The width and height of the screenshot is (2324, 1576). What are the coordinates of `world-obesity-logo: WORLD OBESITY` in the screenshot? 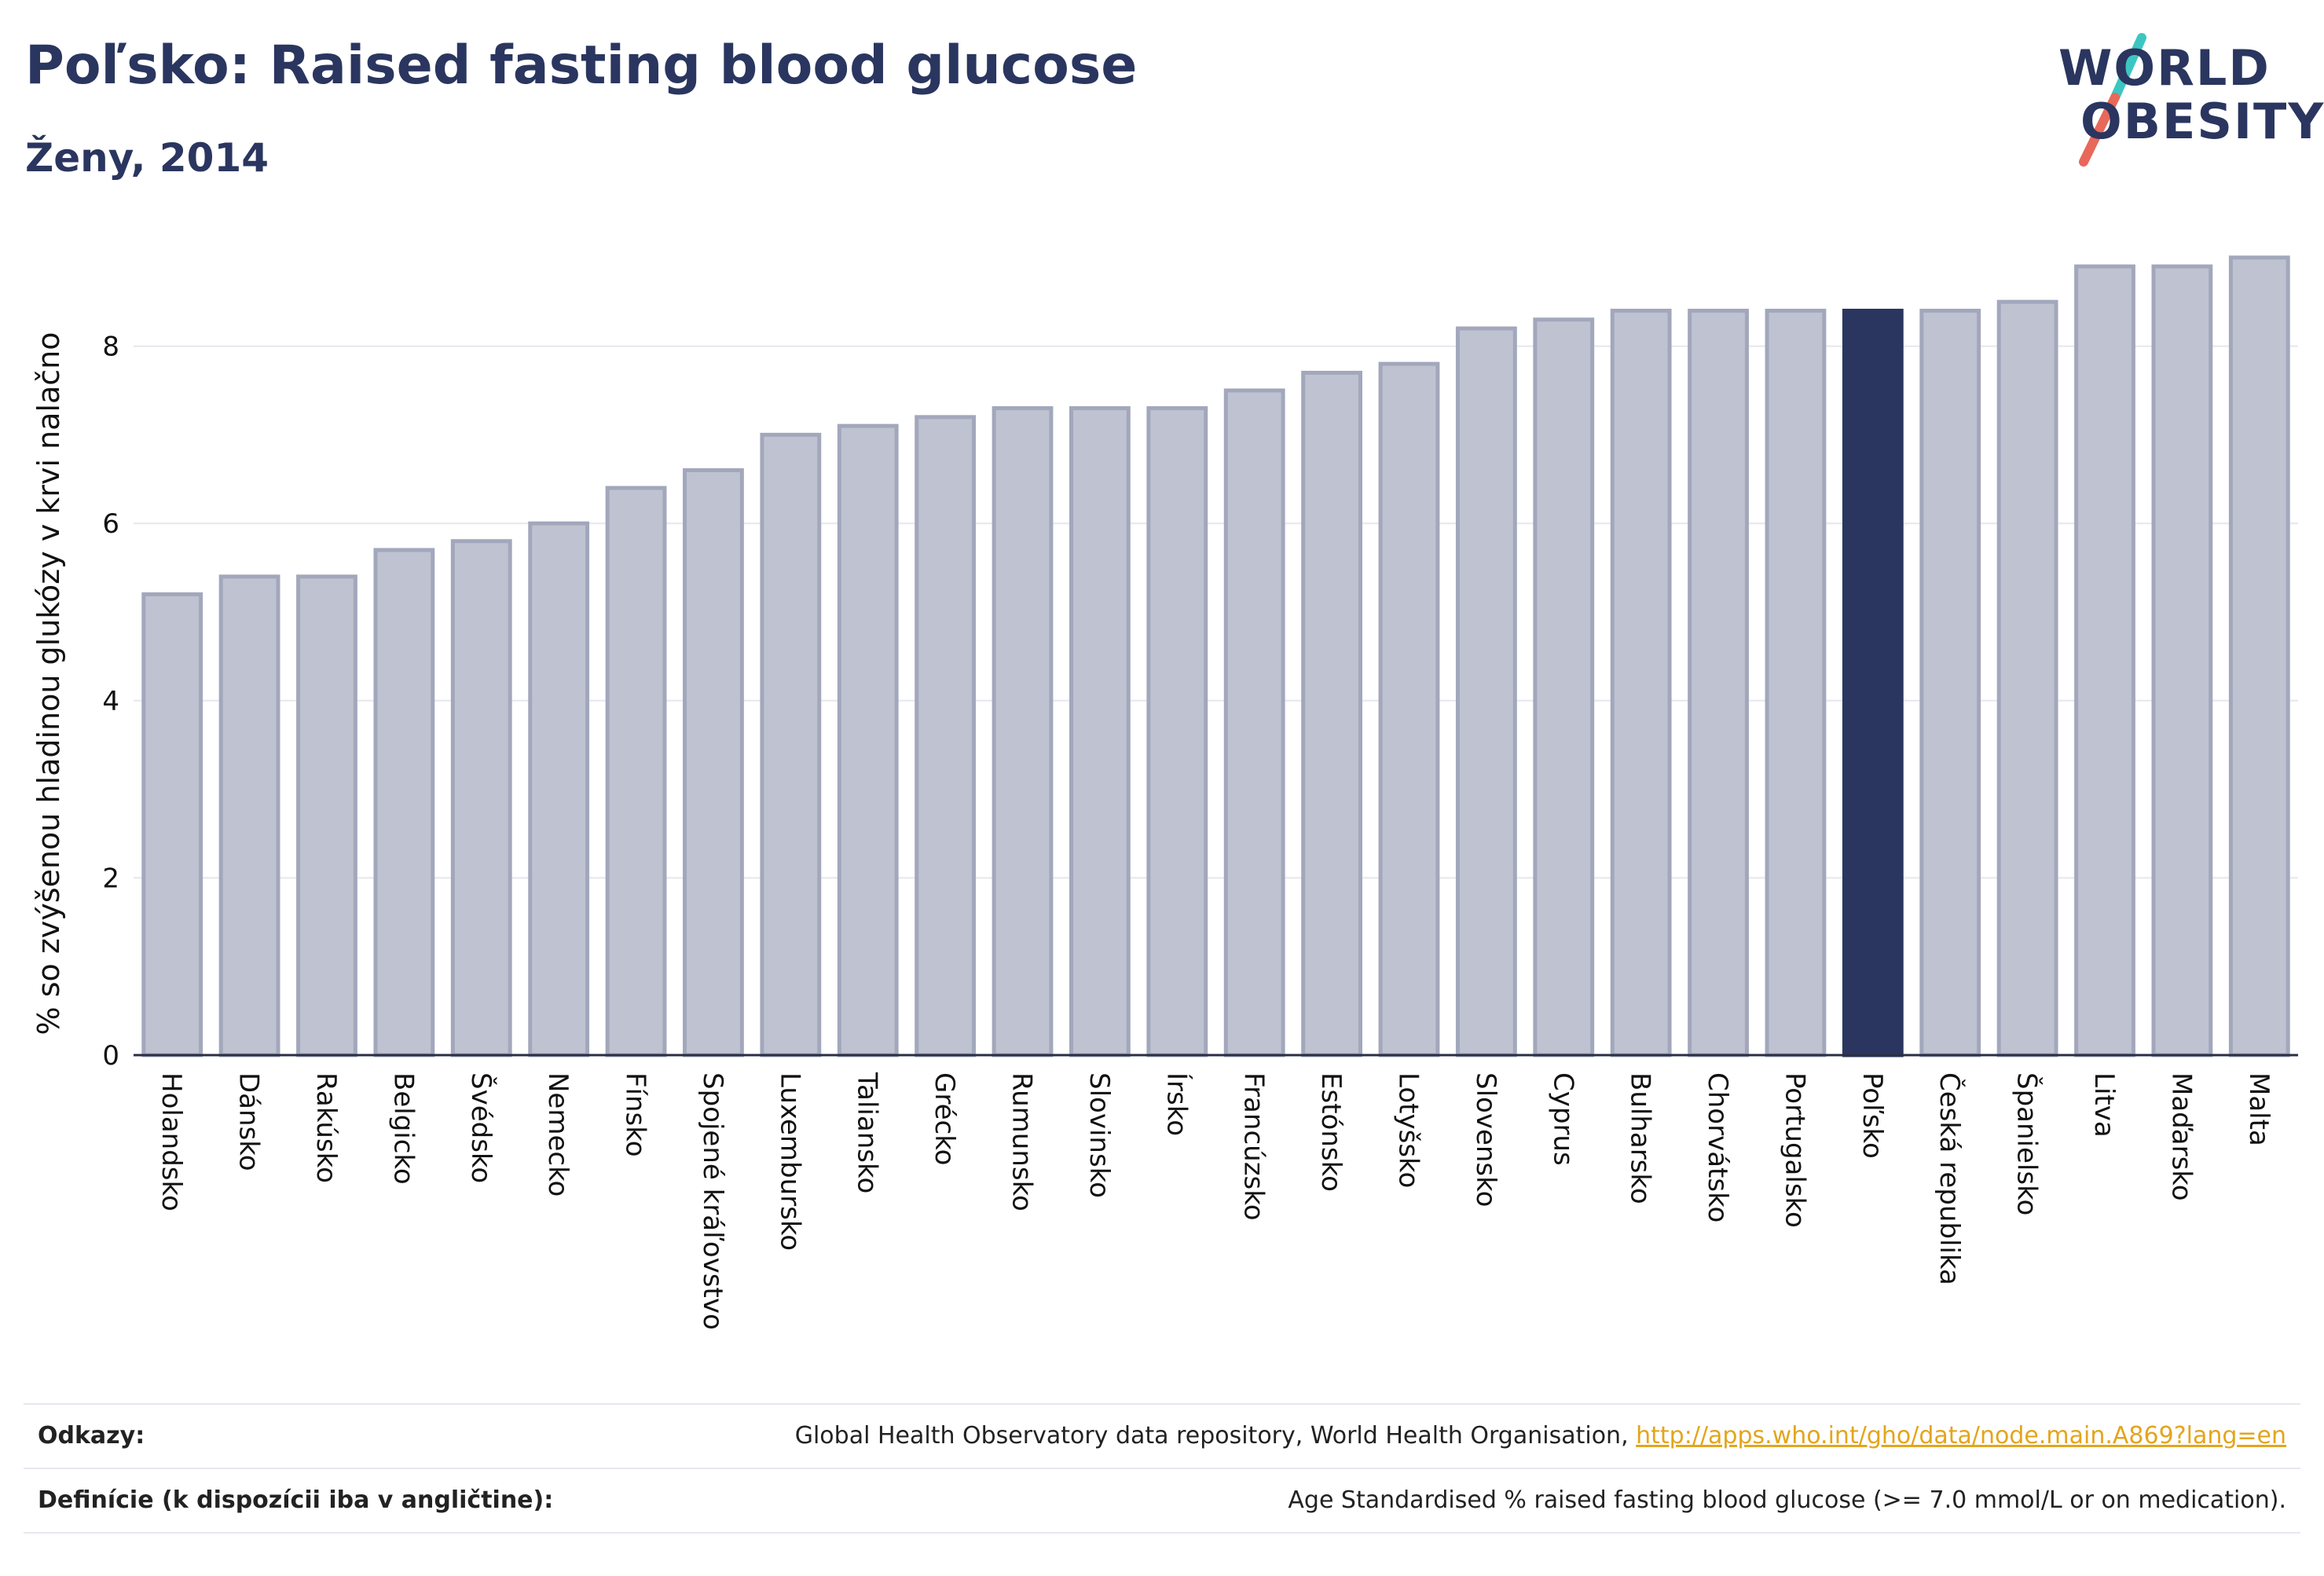 It's located at (2183, 102).